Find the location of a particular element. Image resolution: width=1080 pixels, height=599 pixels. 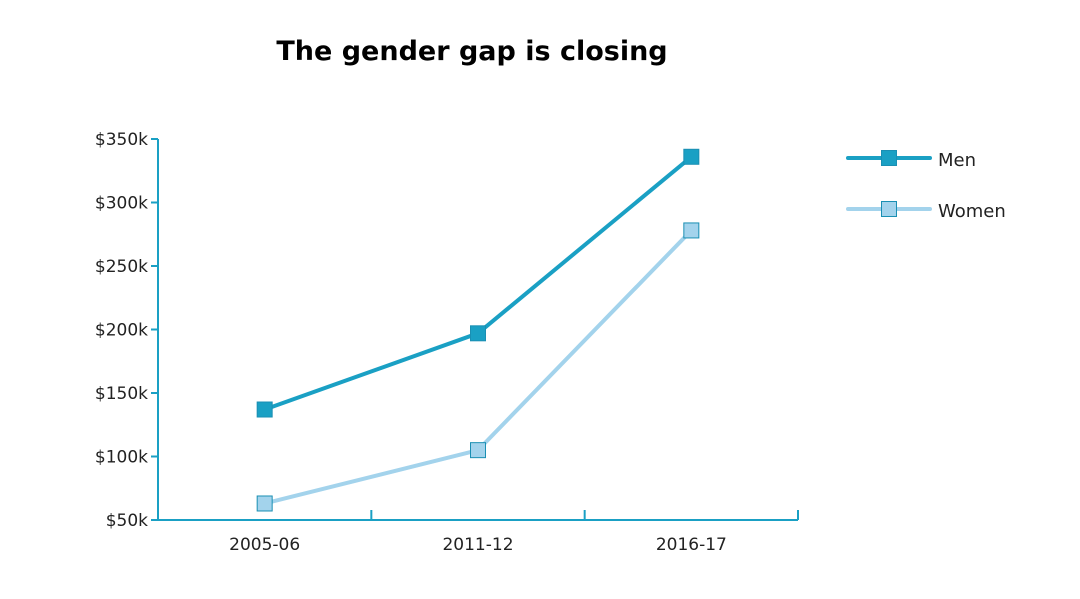

y-tick-label: $350k is located at coordinates (121, 140).